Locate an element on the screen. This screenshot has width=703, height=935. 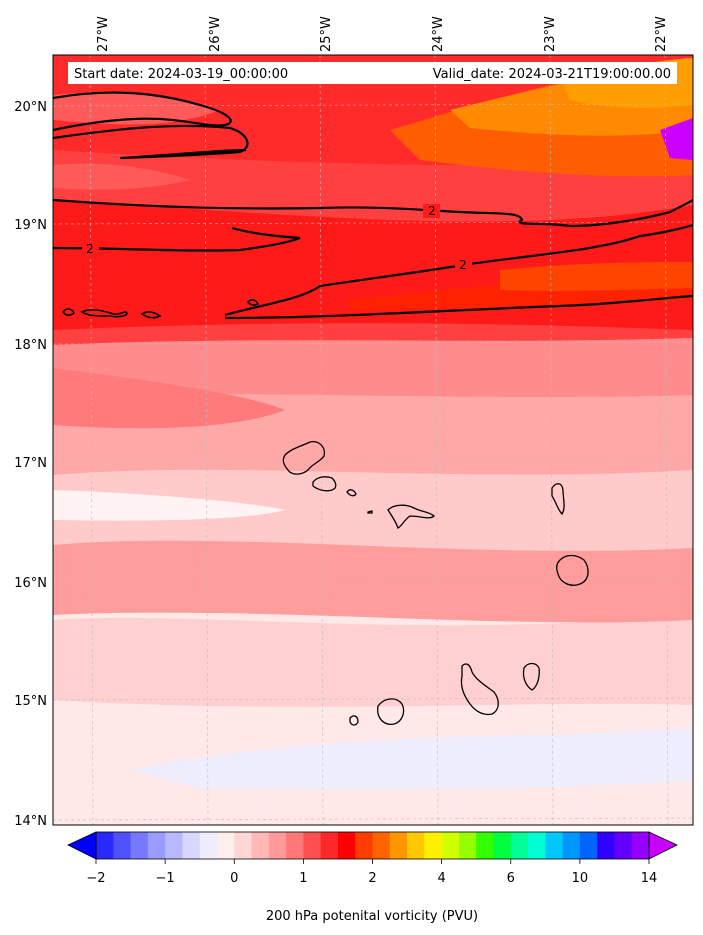
start-date: Start date: 2024-03-19_00:00:00 is located at coordinates (181, 74).